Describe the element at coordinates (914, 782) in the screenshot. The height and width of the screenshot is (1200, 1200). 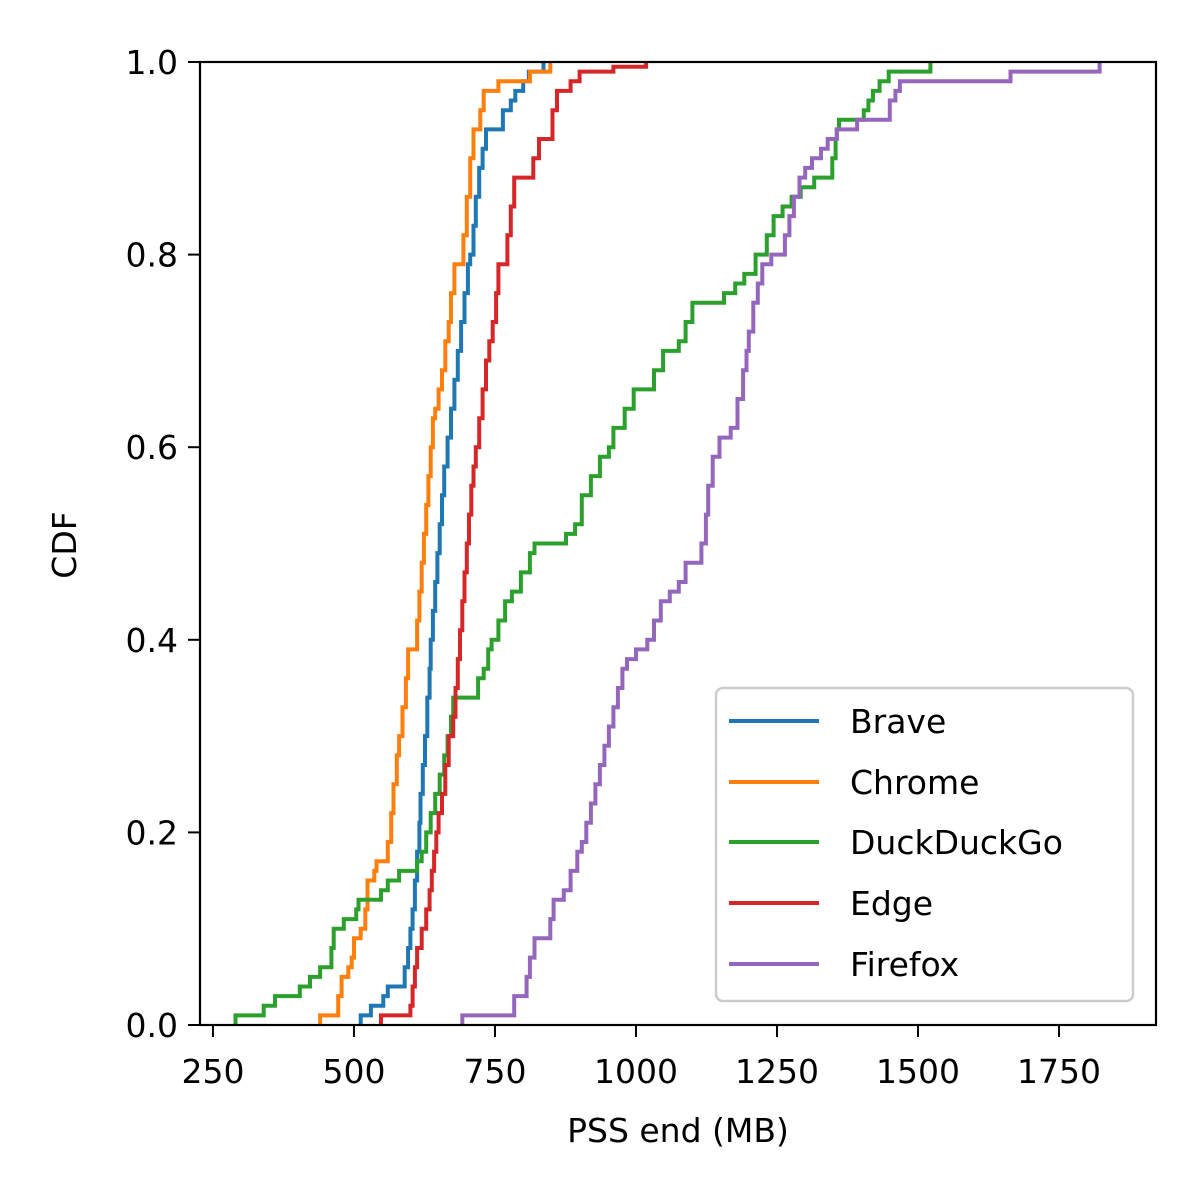
I see `legend-label-chrome: Chrome` at that location.